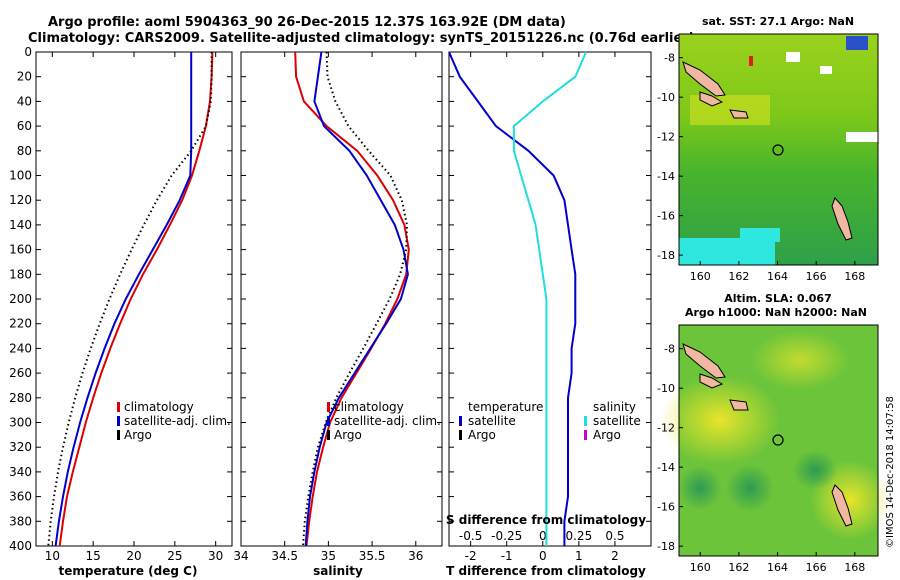 This screenshot has width=900, height=580. What do you see at coordinates (669, 349) in the screenshot?
I see `map_sla-ytick-label: -8` at bounding box center [669, 349].